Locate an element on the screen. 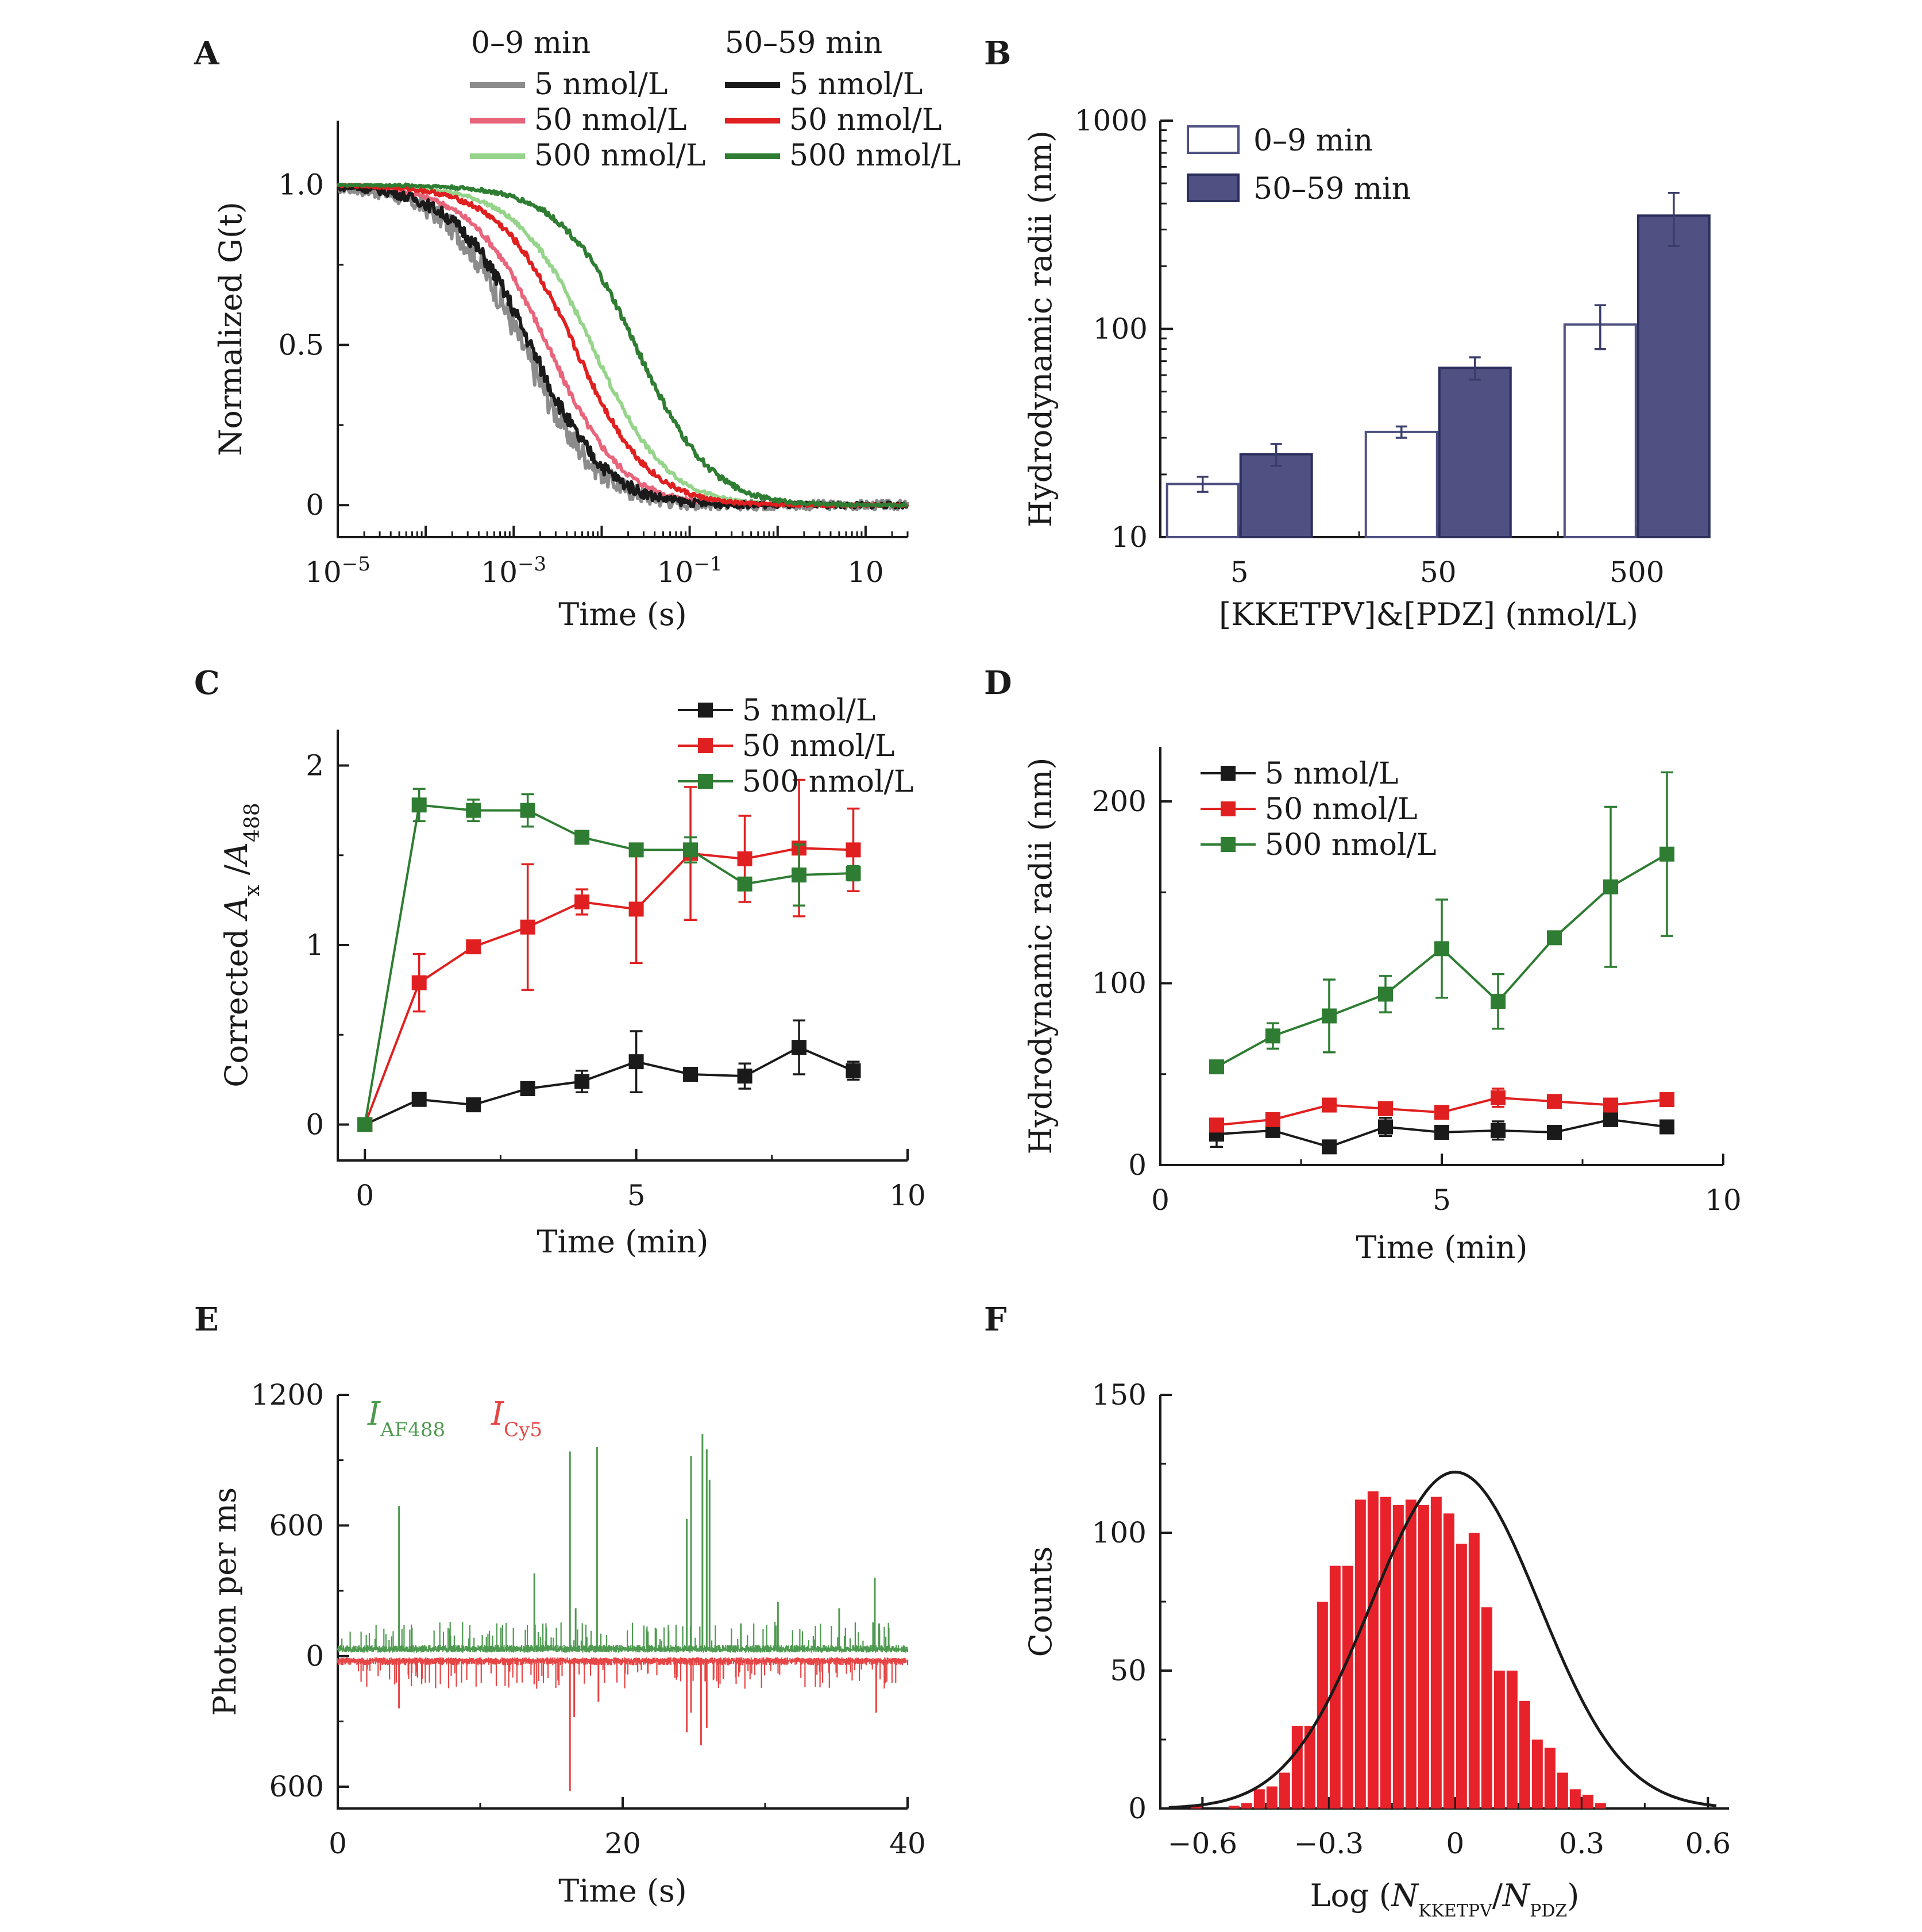  x-tick-label: 0 is located at coordinates (338, 1844).